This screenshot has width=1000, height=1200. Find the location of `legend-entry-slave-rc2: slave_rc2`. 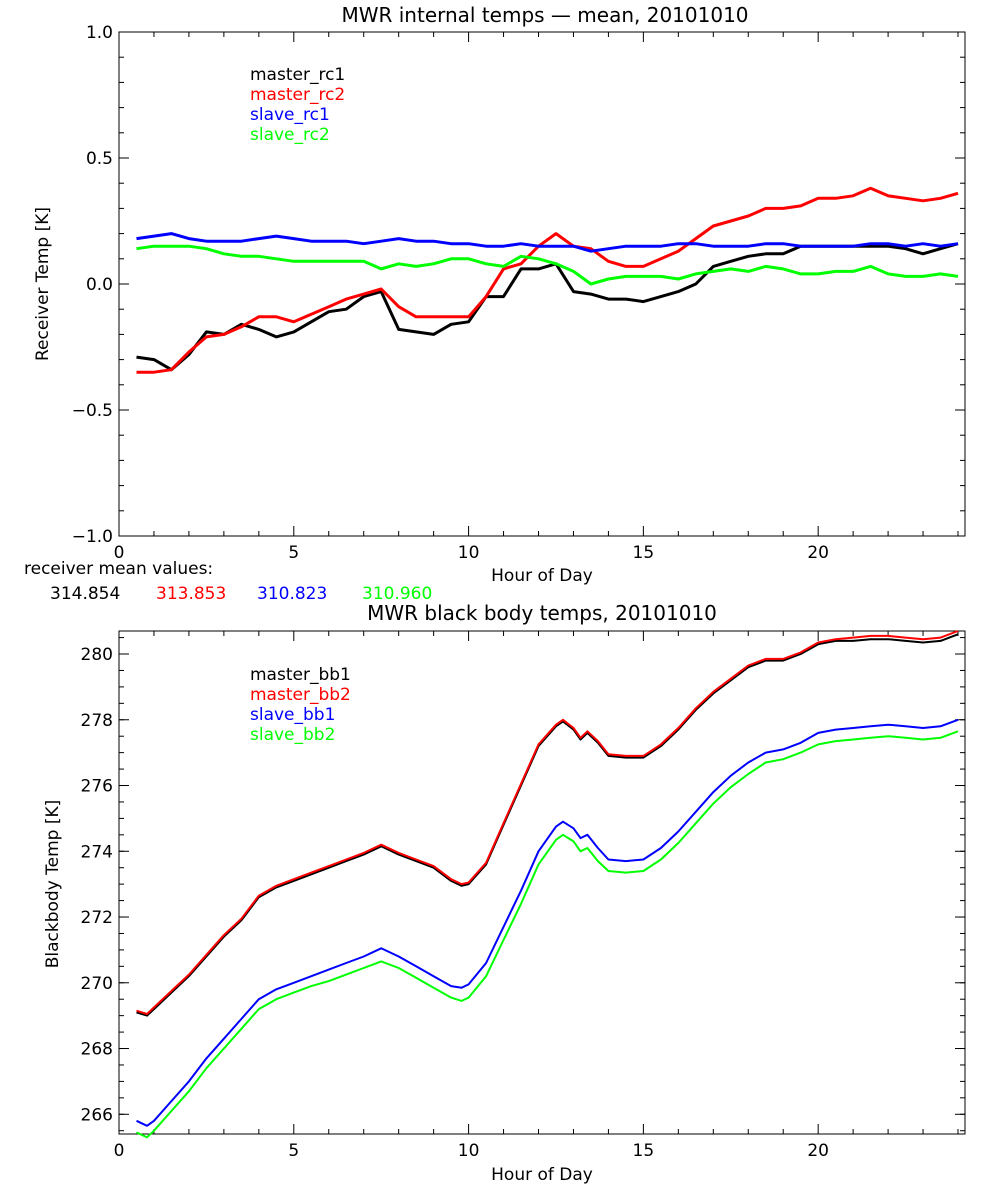

legend-entry-slave-rc2: slave_rc2 is located at coordinates (290, 135).